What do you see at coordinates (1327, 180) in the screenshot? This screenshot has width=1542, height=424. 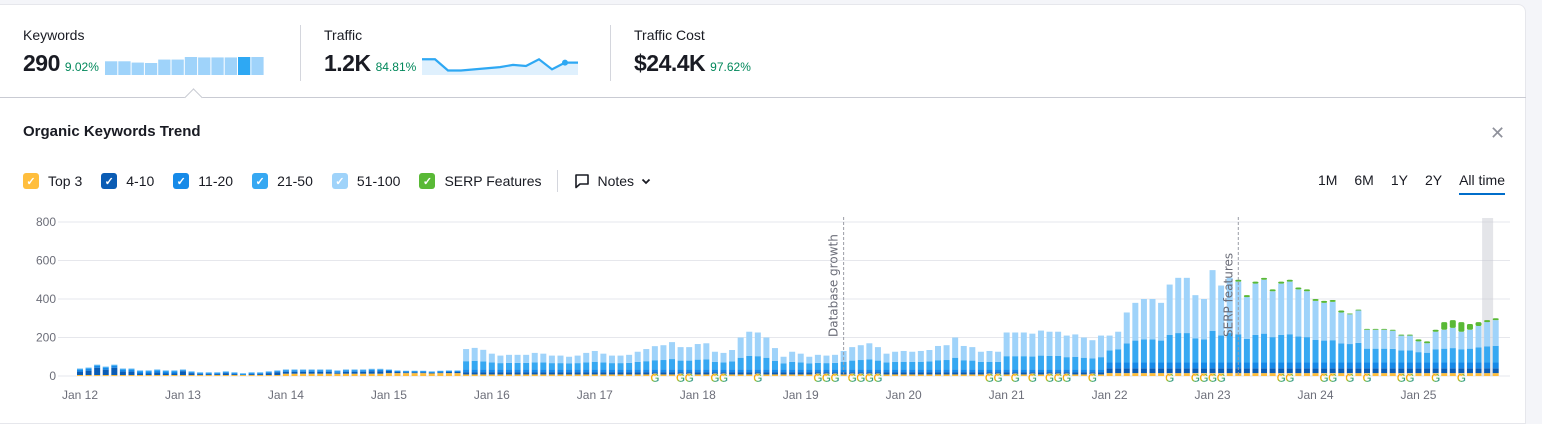 I see `range-1m: 1M` at bounding box center [1327, 180].